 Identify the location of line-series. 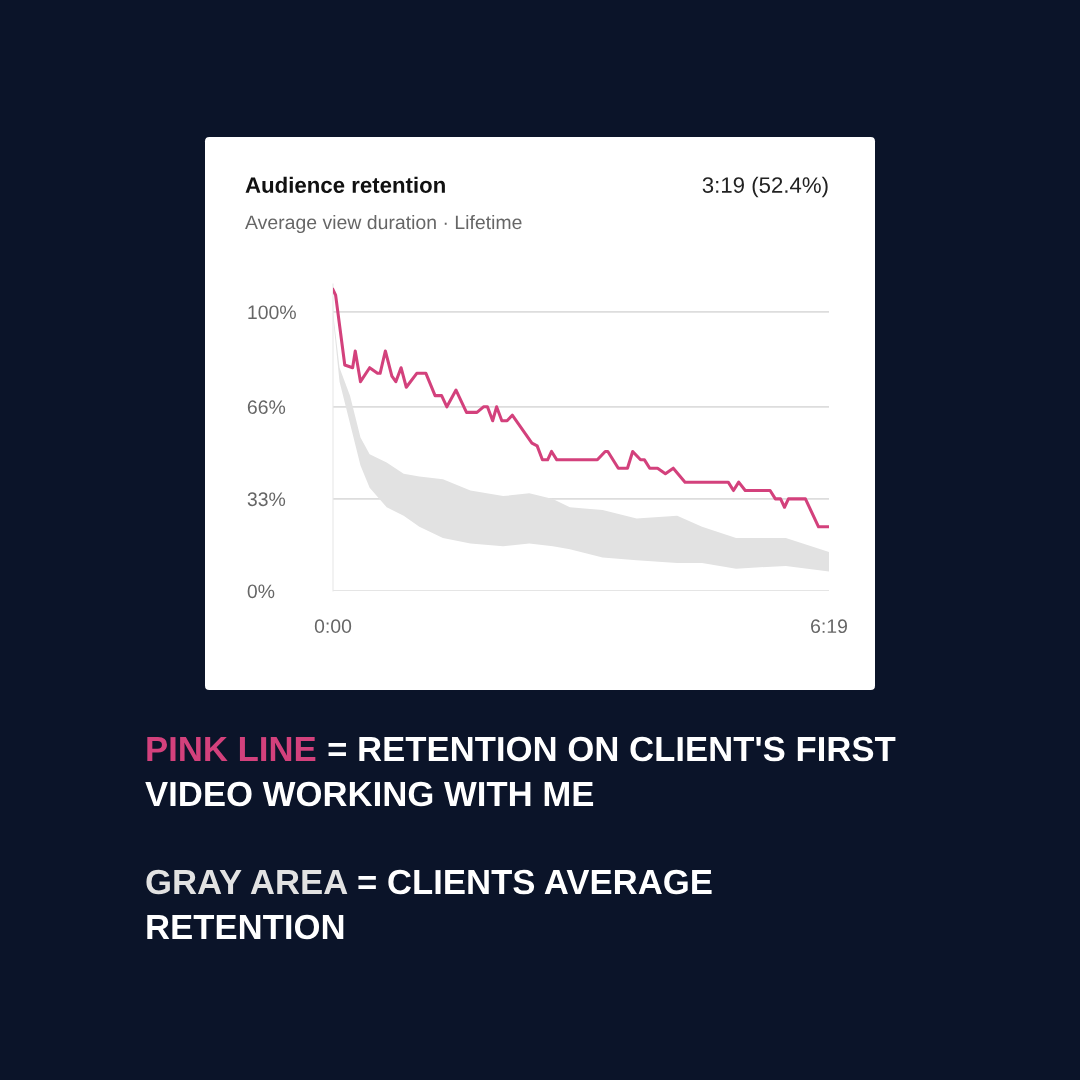
(581, 408).